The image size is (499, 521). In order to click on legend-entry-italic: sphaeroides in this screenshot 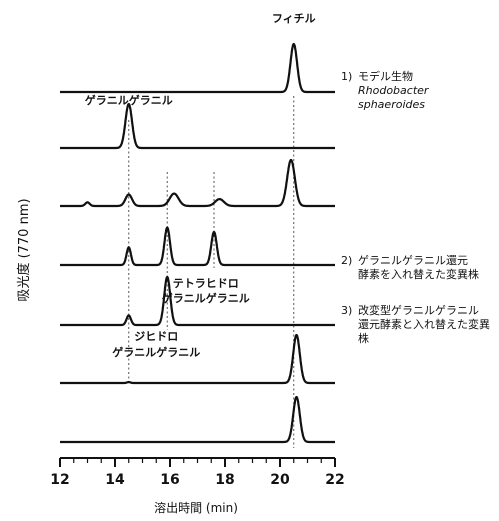, I will do `click(391, 104)`.